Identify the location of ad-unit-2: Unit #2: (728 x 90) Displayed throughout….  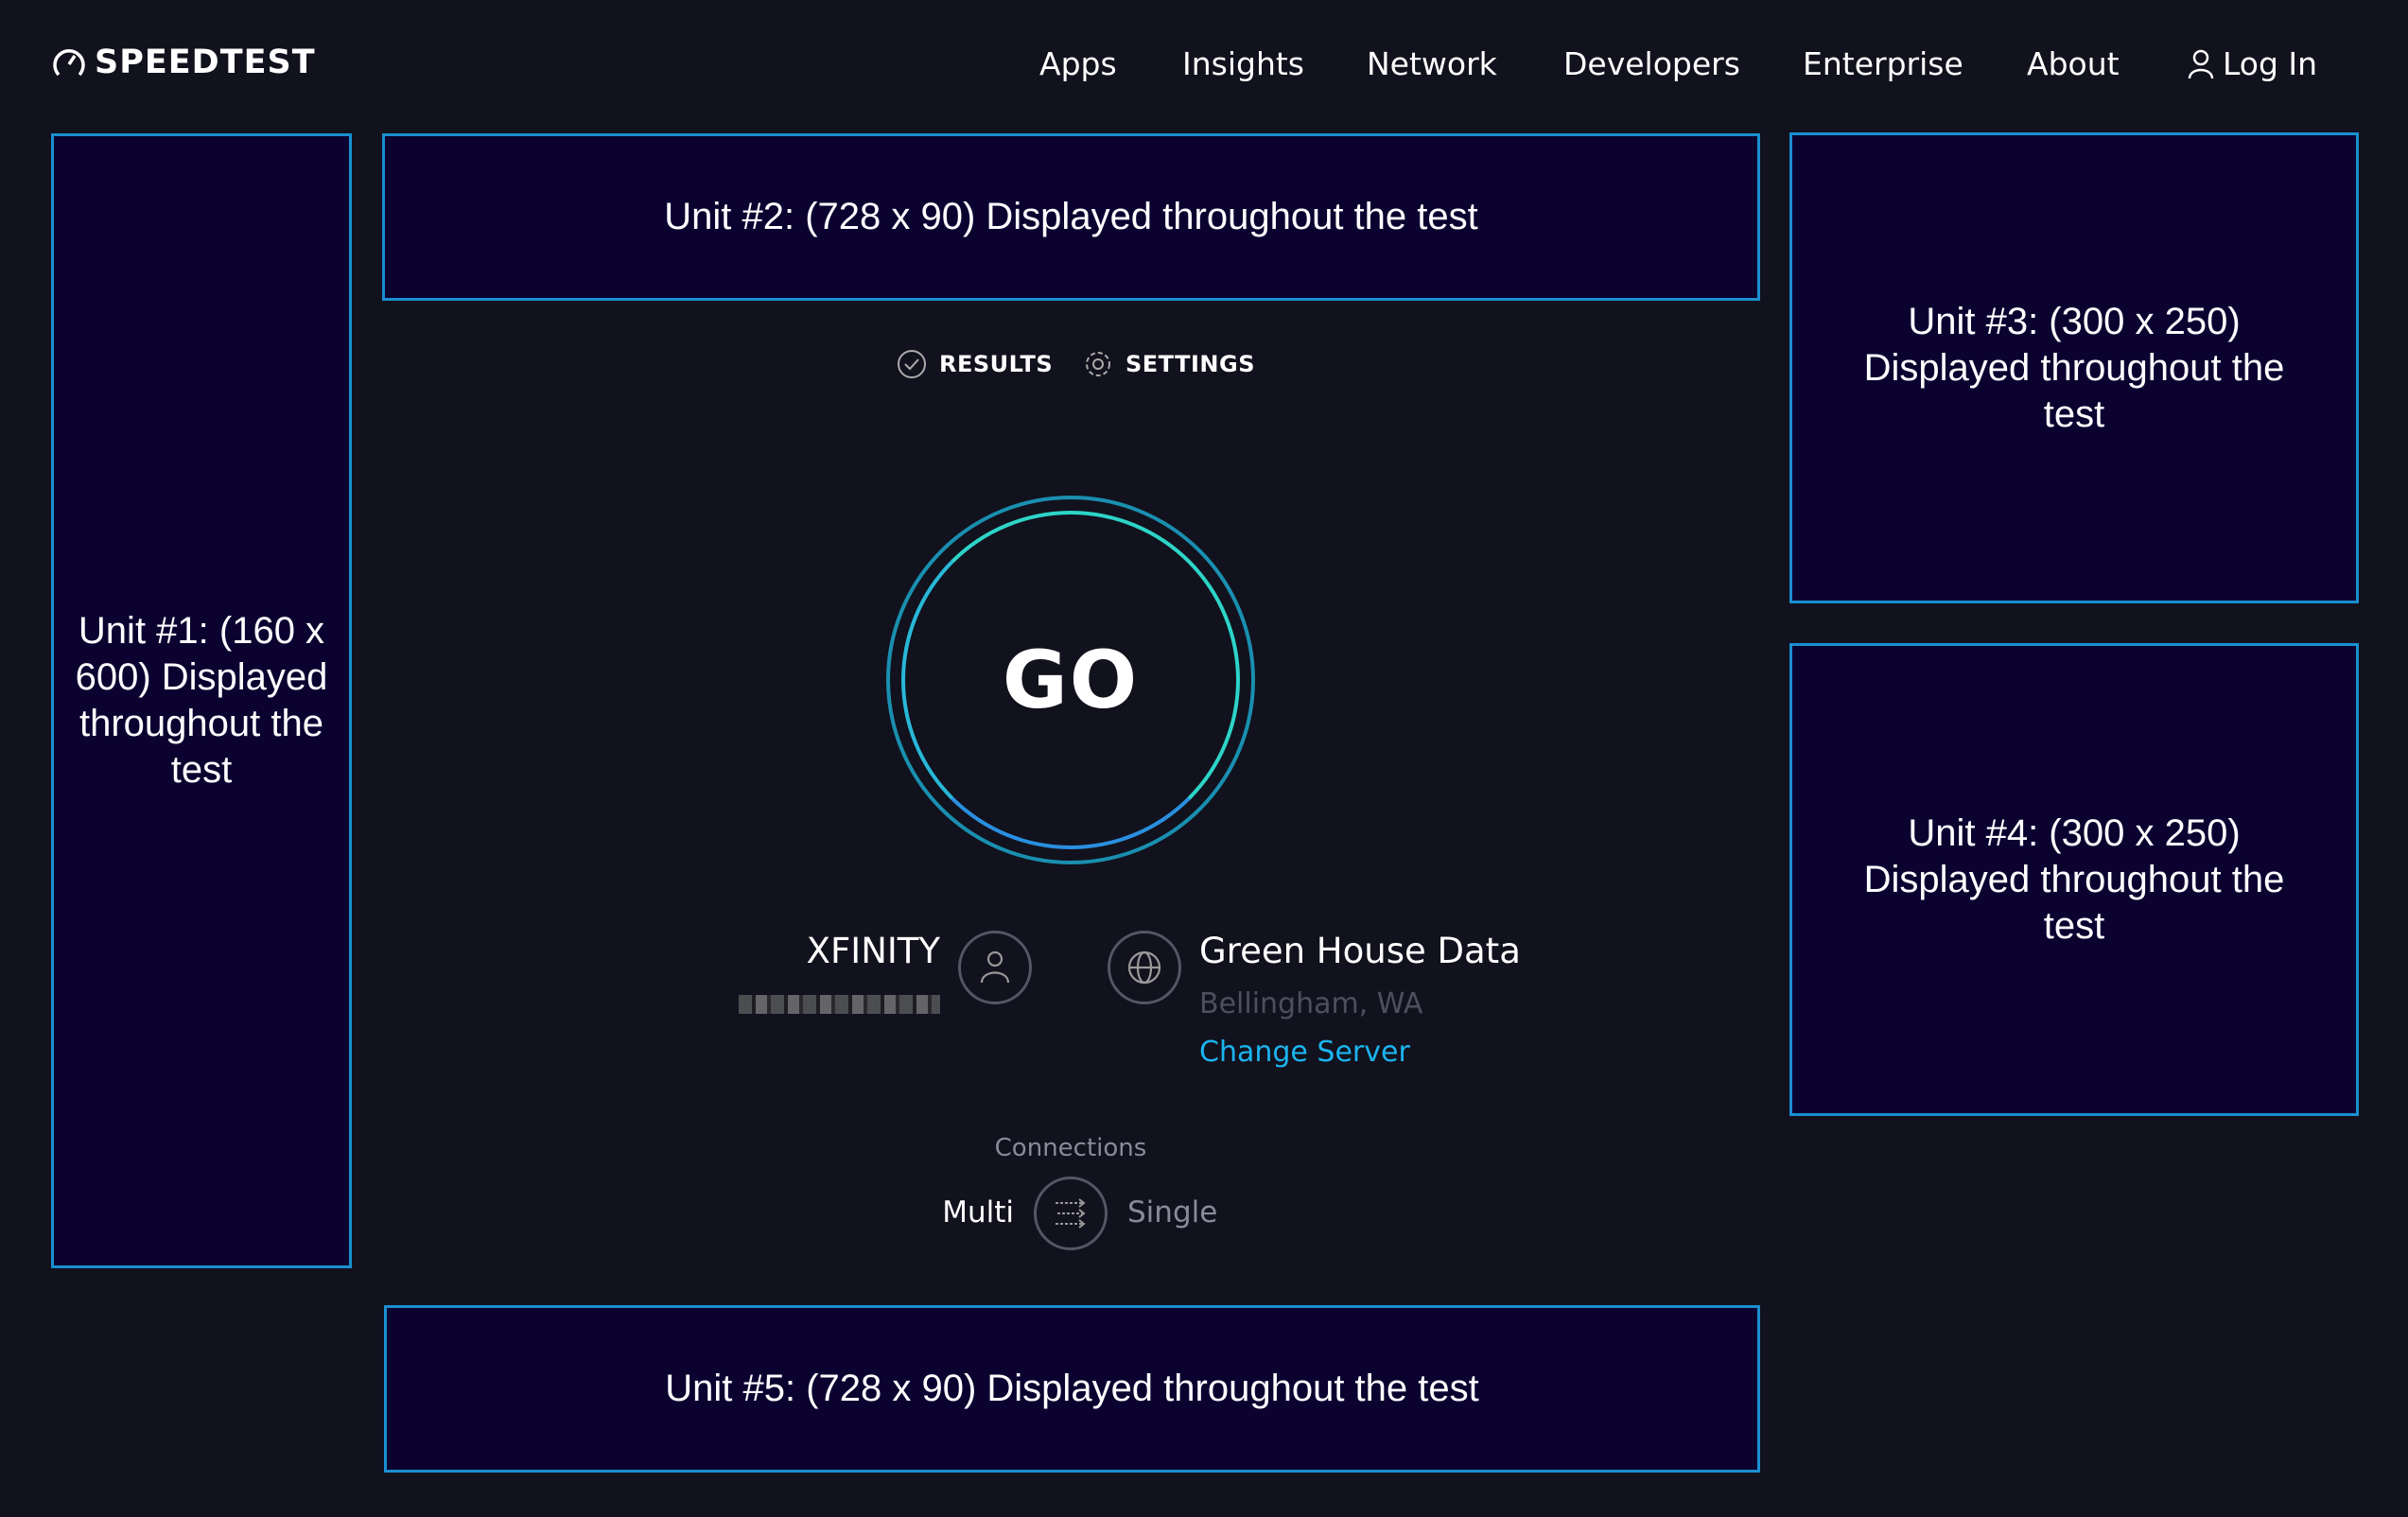
(1071, 217).